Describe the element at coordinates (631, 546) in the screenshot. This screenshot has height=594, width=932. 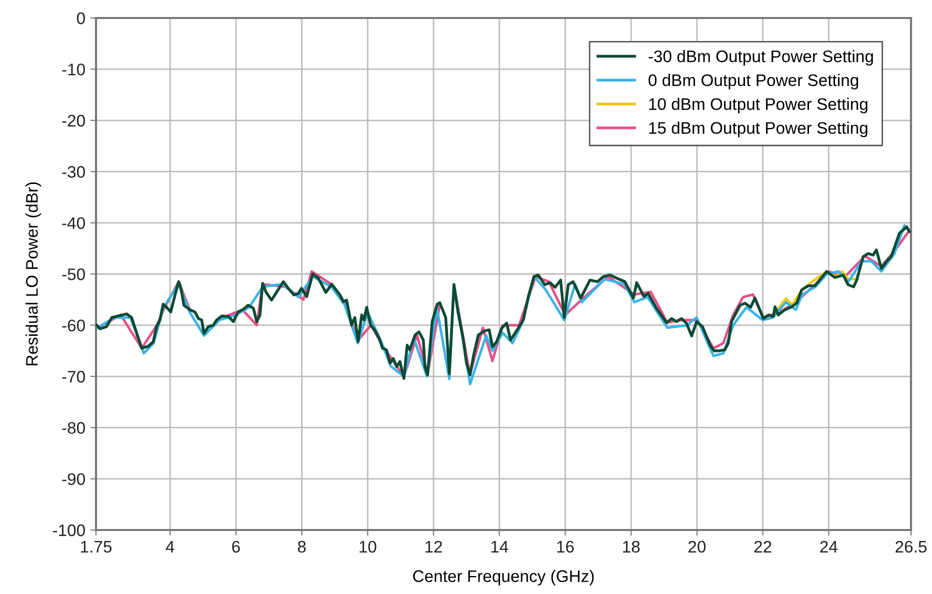
I see `x-tick-label: 18` at that location.